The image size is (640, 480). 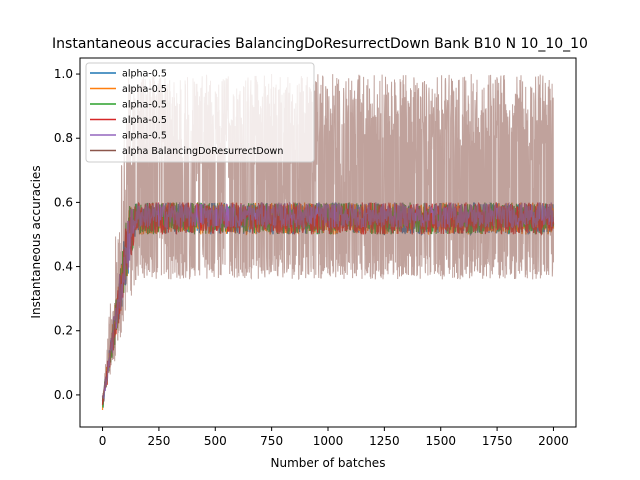 I want to click on legend-box, so click(x=200, y=112).